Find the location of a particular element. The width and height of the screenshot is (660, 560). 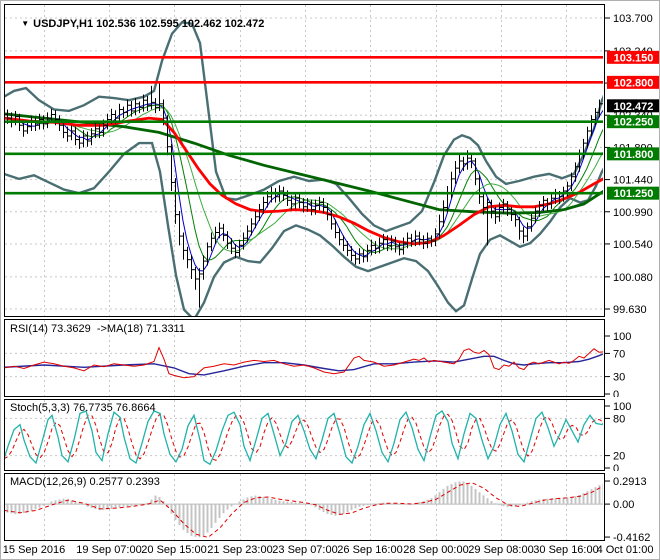

time-label: 15 Sep 2016 is located at coordinates (34, 550).